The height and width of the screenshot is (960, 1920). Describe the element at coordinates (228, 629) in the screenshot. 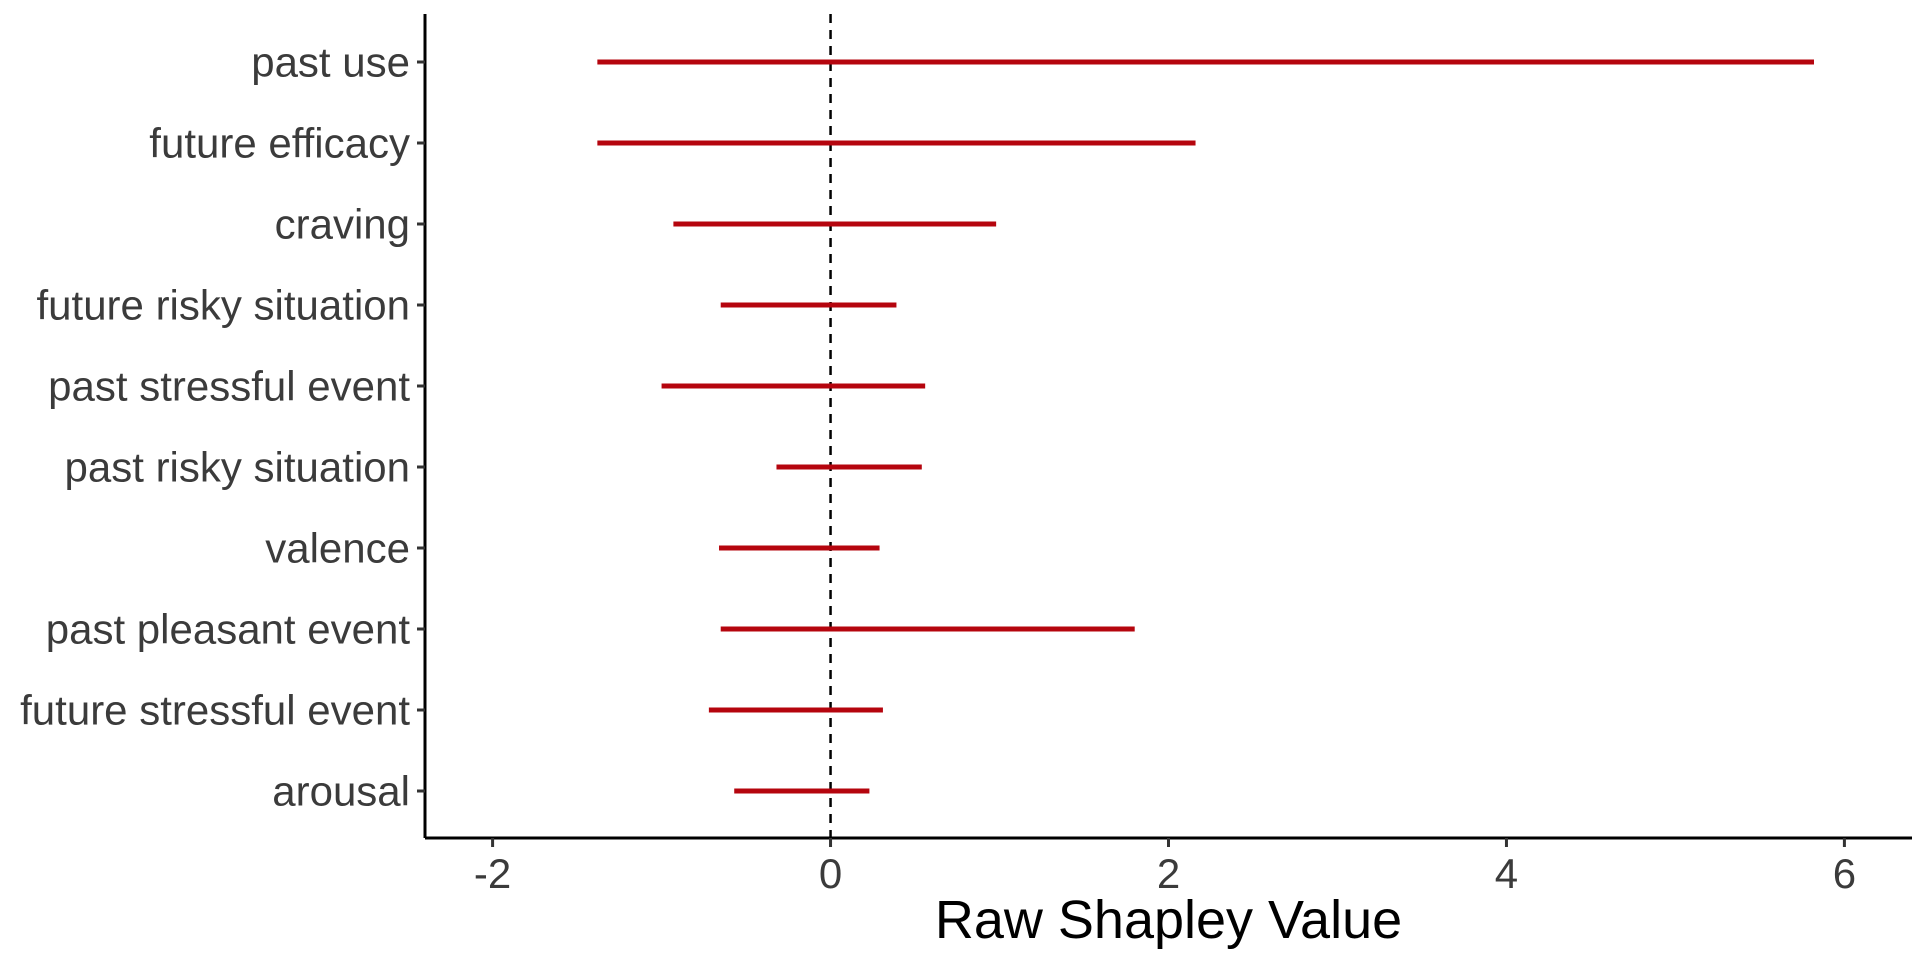

I see `y-tick-label: past pleasant event` at that location.